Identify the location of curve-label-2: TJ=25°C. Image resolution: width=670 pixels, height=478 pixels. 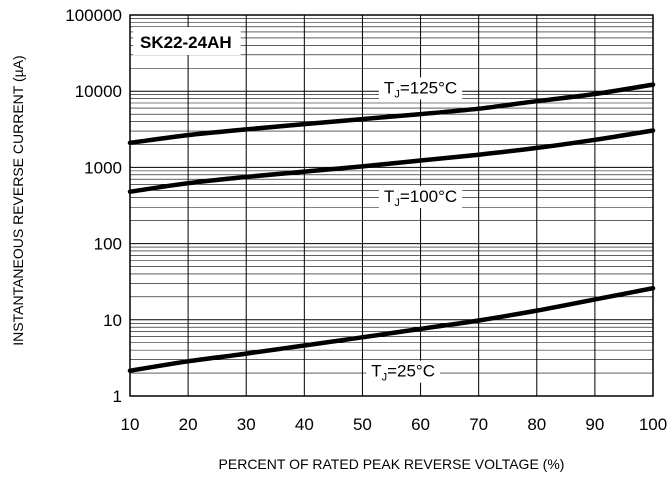
(403, 372).